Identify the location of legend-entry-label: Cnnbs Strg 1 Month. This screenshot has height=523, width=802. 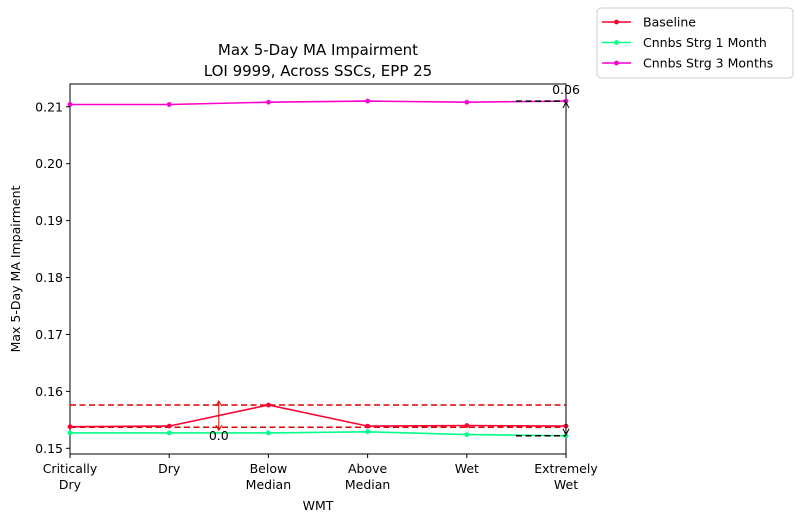
(705, 42).